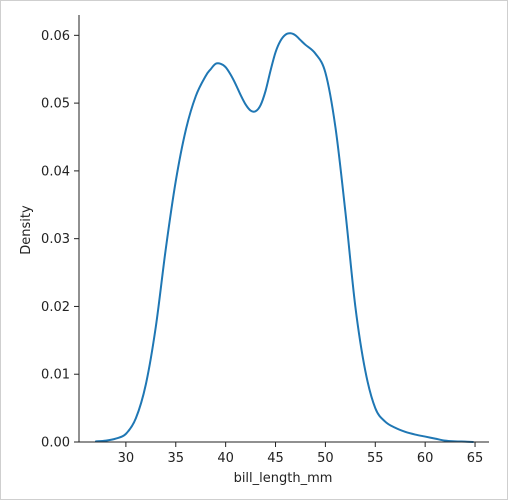  What do you see at coordinates (55, 104) in the screenshot?
I see `y-tick-label: 0.05` at bounding box center [55, 104].